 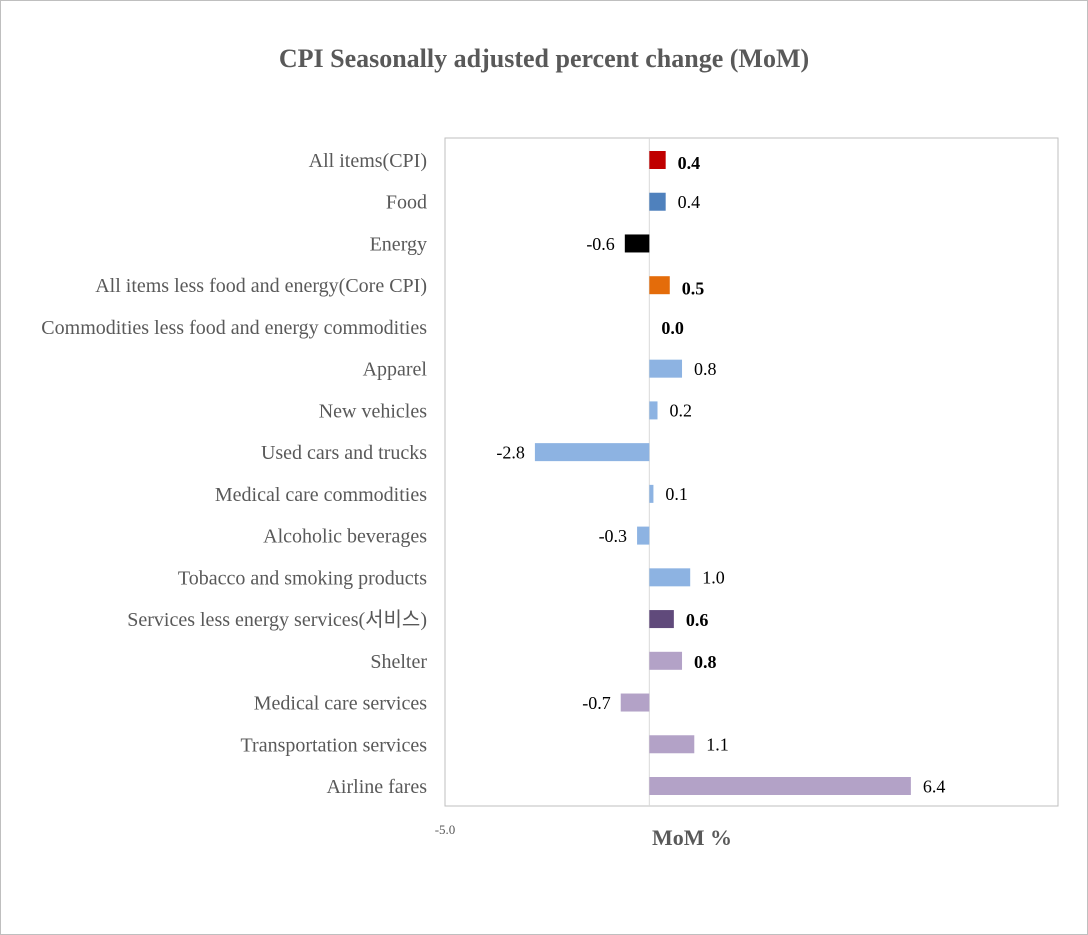 I want to click on data-label: 0.0, so click(x=672, y=328).